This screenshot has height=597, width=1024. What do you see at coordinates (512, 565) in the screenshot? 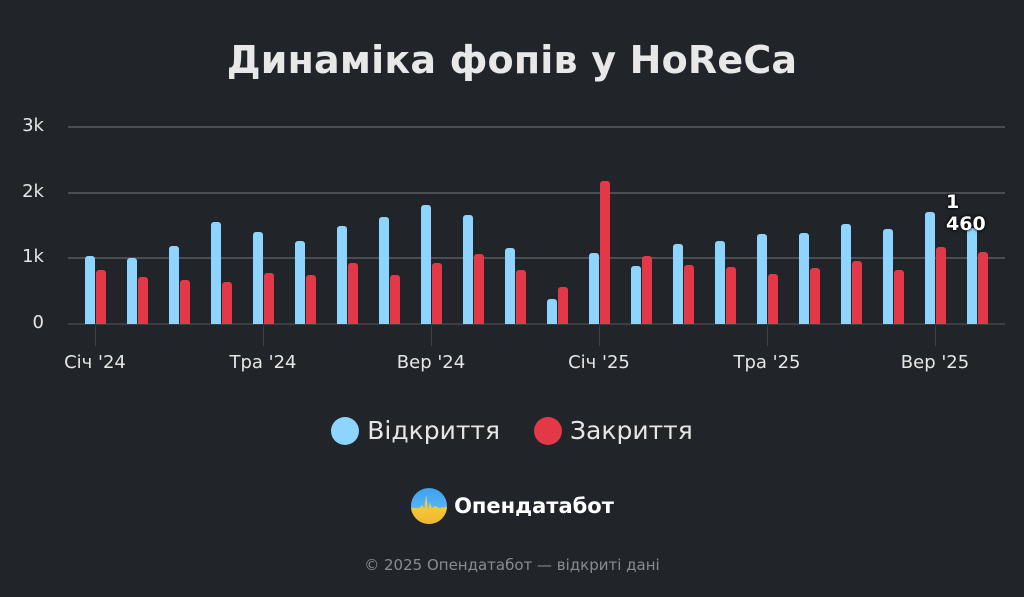
I see `footer-copyright: © 2025 Опендатабот — відкриті дані` at bounding box center [512, 565].